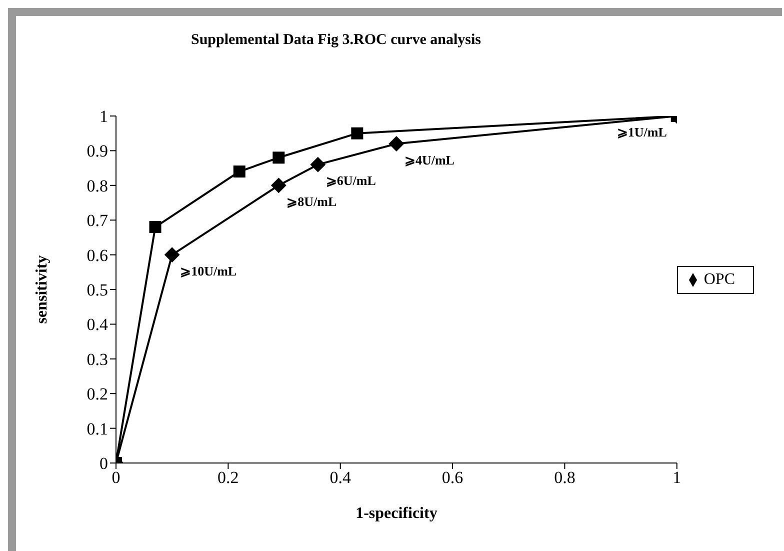 This screenshot has width=784, height=551. What do you see at coordinates (97, 255) in the screenshot?
I see `y-tick-label: 0.6` at bounding box center [97, 255].